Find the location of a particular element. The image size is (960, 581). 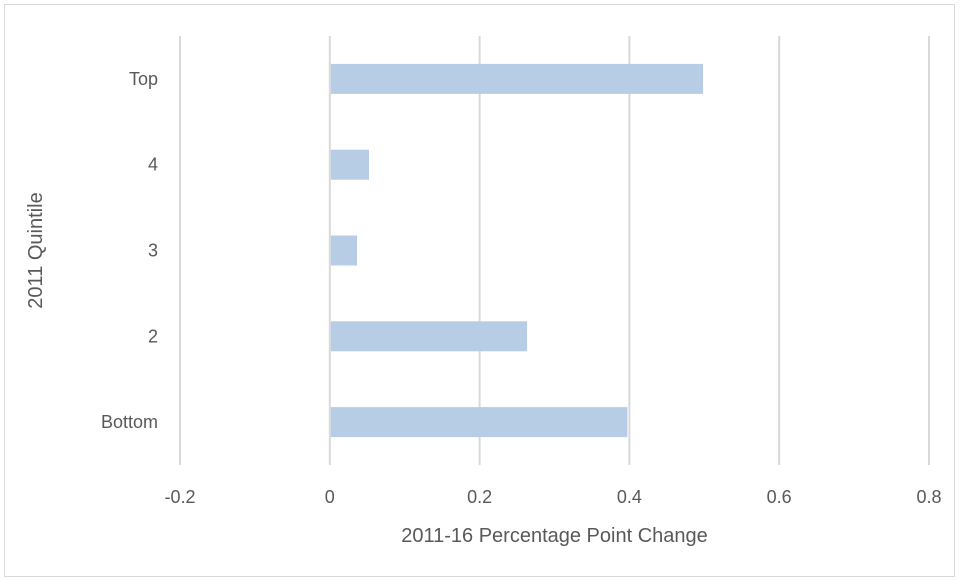

category-label: 3 is located at coordinates (153, 251).